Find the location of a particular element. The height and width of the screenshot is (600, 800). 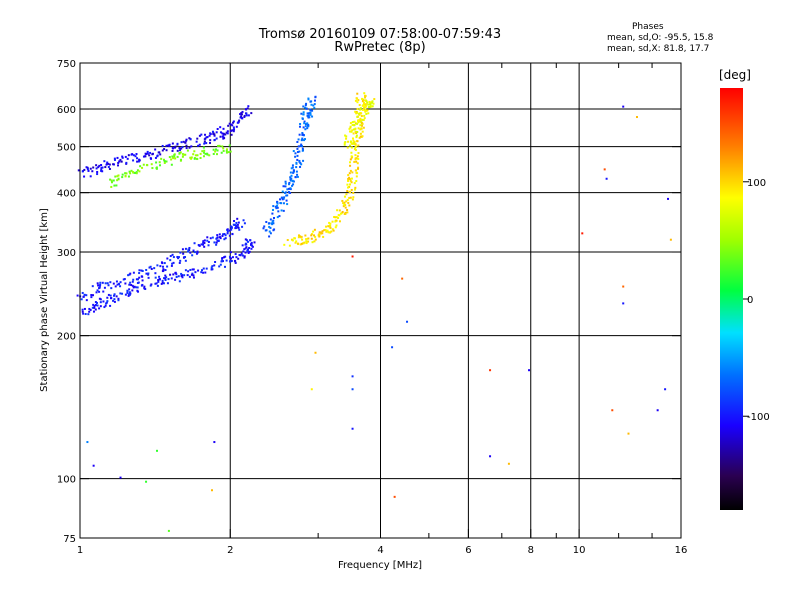

x-tick-label: 2 is located at coordinates (230, 550).